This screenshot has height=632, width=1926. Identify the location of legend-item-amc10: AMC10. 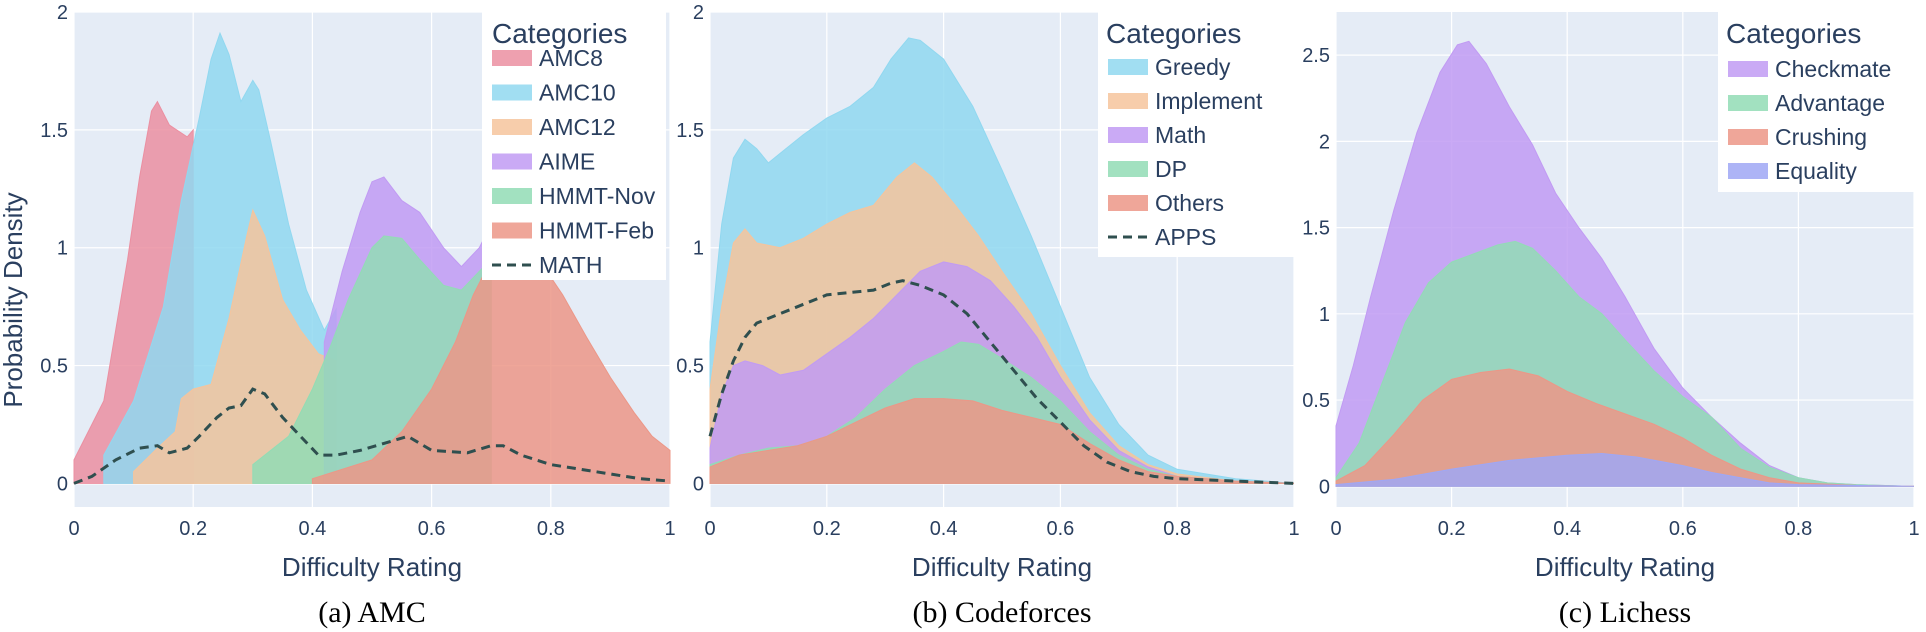
(554, 93).